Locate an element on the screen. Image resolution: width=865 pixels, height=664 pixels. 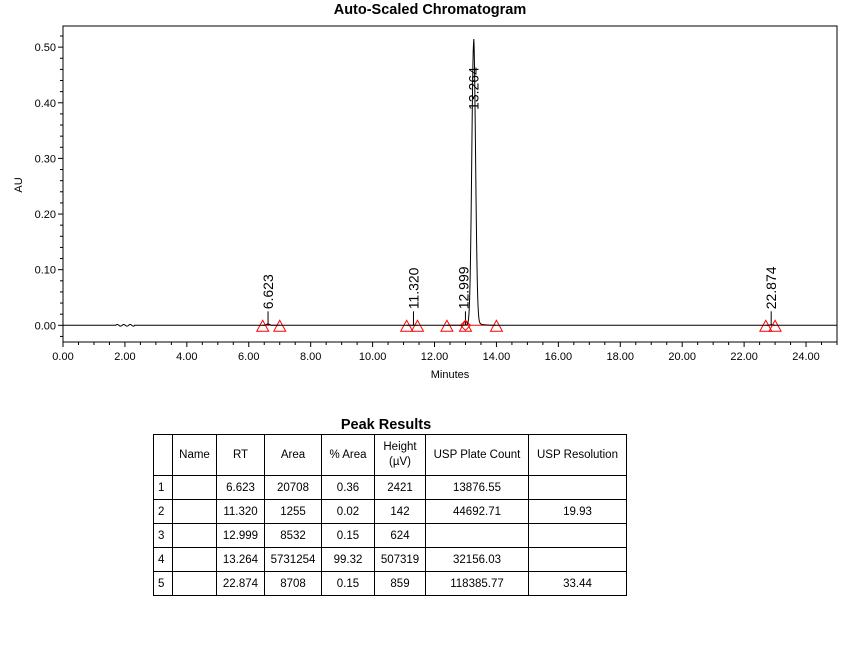
table-cell: 11.320 is located at coordinates (240, 511).